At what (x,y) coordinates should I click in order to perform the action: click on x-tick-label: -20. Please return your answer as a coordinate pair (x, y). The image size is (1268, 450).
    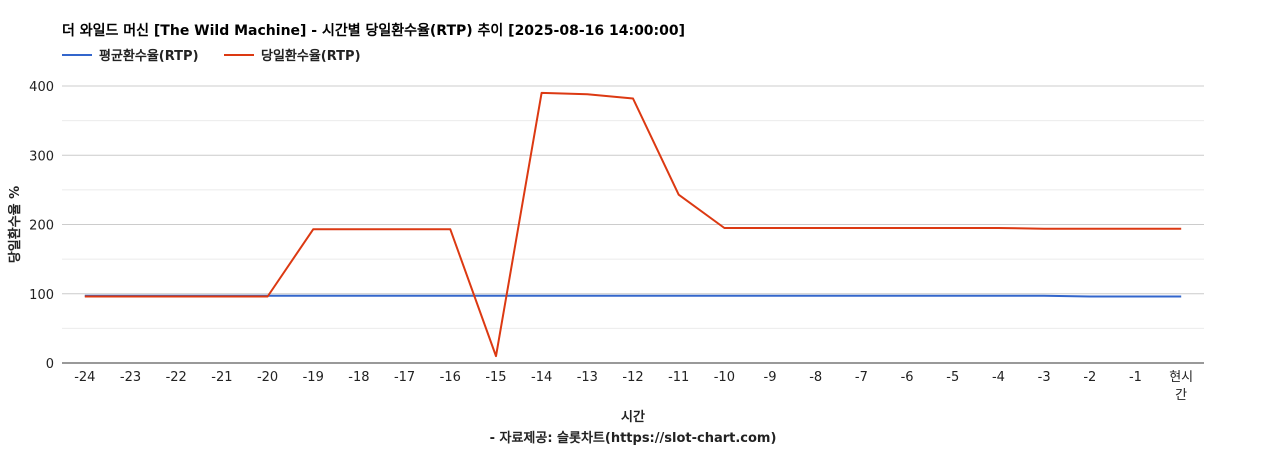
    Looking at the image, I should click on (267, 377).